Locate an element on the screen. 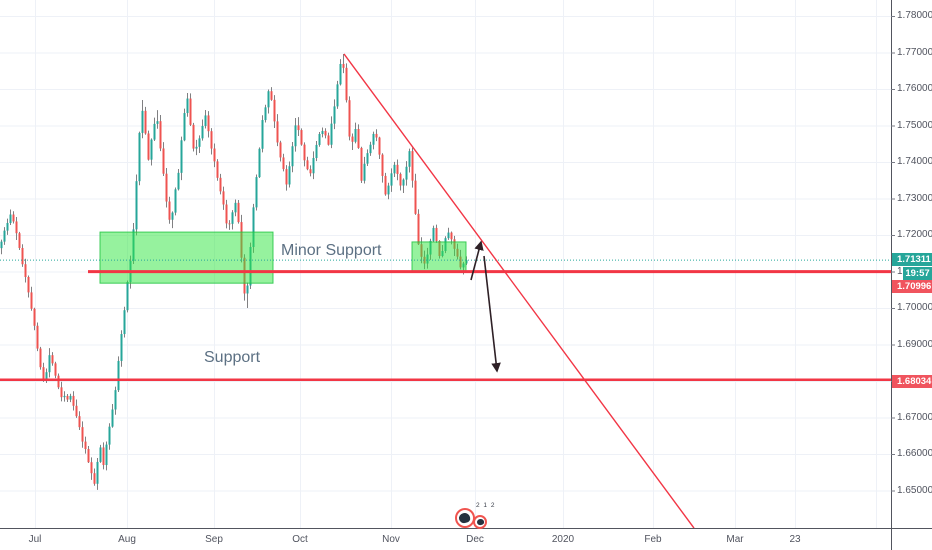 The height and width of the screenshot is (550, 932). idea-bubble-icon is located at coordinates (465, 518).